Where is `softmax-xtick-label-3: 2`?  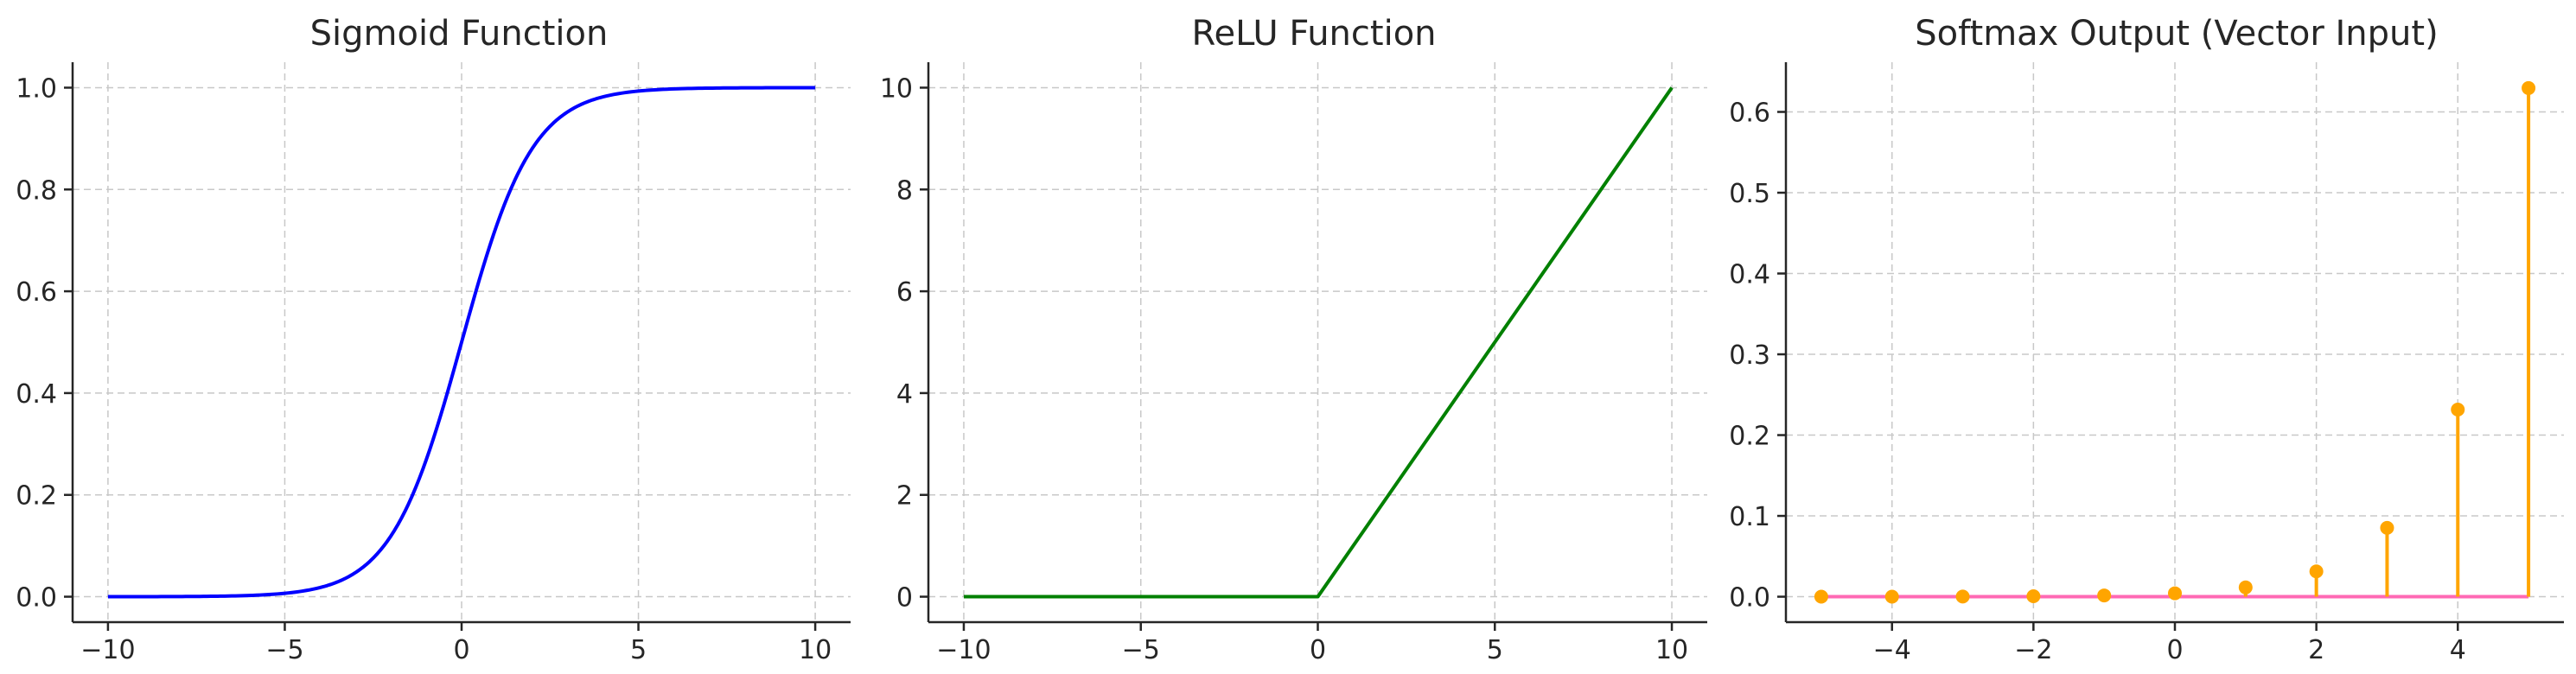
softmax-xtick-label-3: 2 is located at coordinates (2316, 650).